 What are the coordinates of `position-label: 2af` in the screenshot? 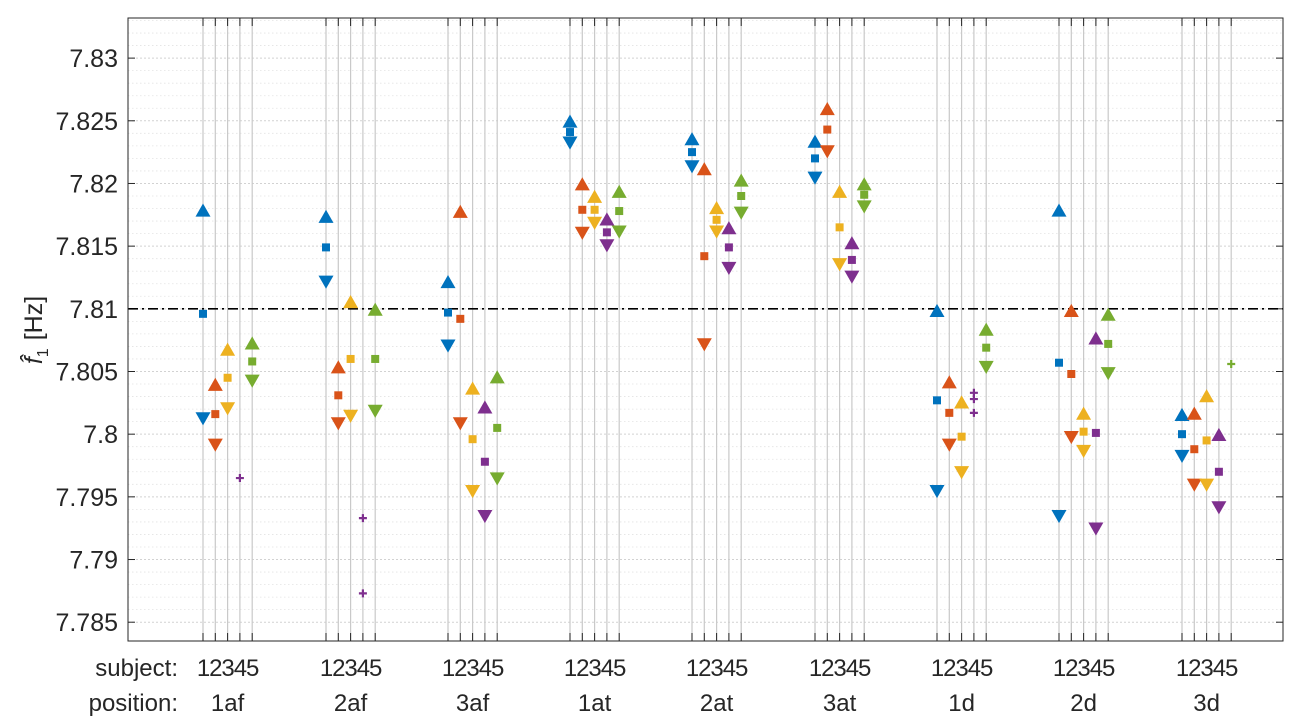 It's located at (351, 703).